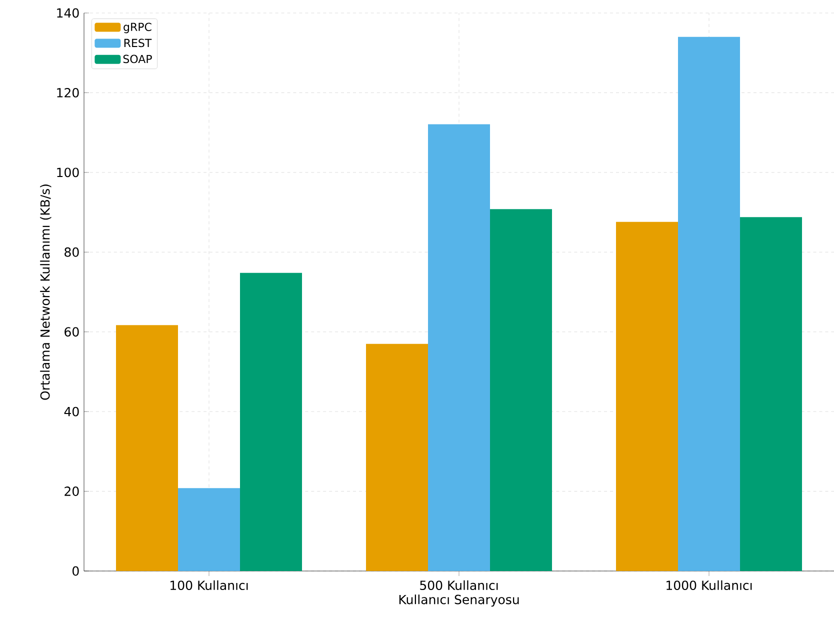  What do you see at coordinates (71, 252) in the screenshot?
I see `y-tick-label: 80` at bounding box center [71, 252].